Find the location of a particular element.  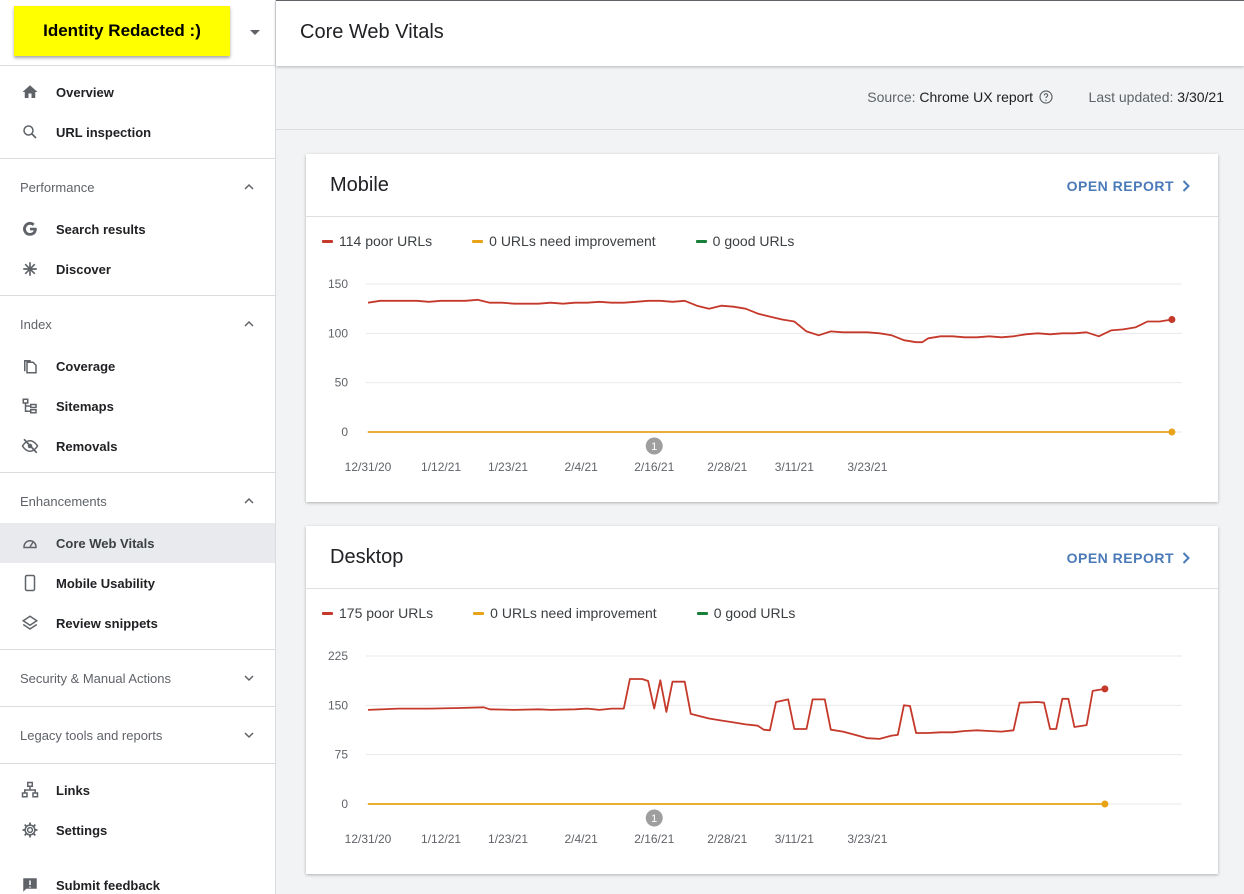

chevron-right-icon is located at coordinates (1186, 558).